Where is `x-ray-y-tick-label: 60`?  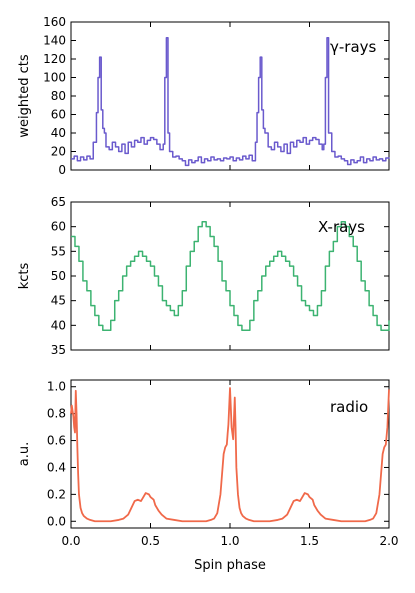 x-ray-y-tick-label: 60 is located at coordinates (58, 227).